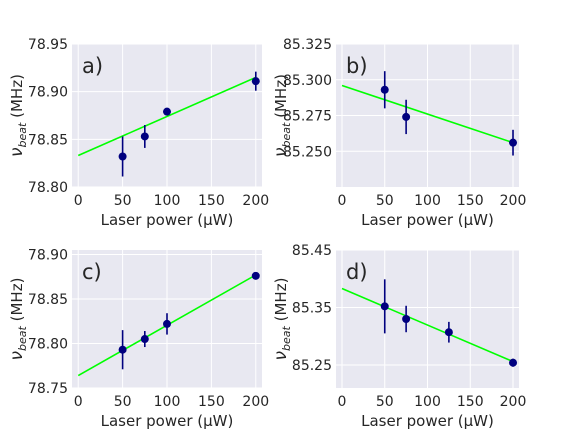 The height and width of the screenshot is (432, 576). What do you see at coordinates (92, 66) in the screenshot?
I see `panel-label: a)` at bounding box center [92, 66].